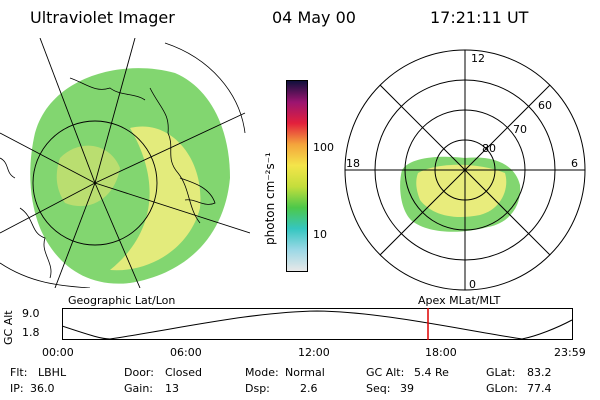 The image size is (600, 400). I want to click on orbit-xtick-1200: 12:00, so click(314, 352).